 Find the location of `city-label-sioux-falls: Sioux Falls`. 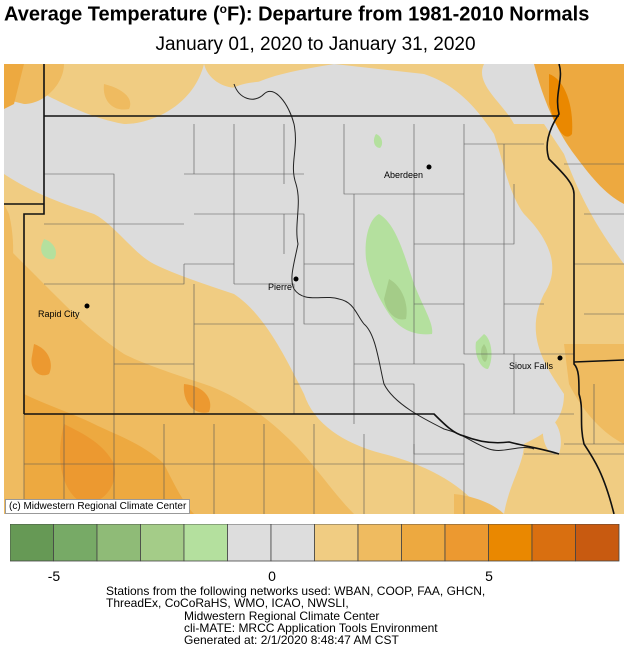

city-label-sioux-falls: Sioux Falls is located at coordinates (531, 366).